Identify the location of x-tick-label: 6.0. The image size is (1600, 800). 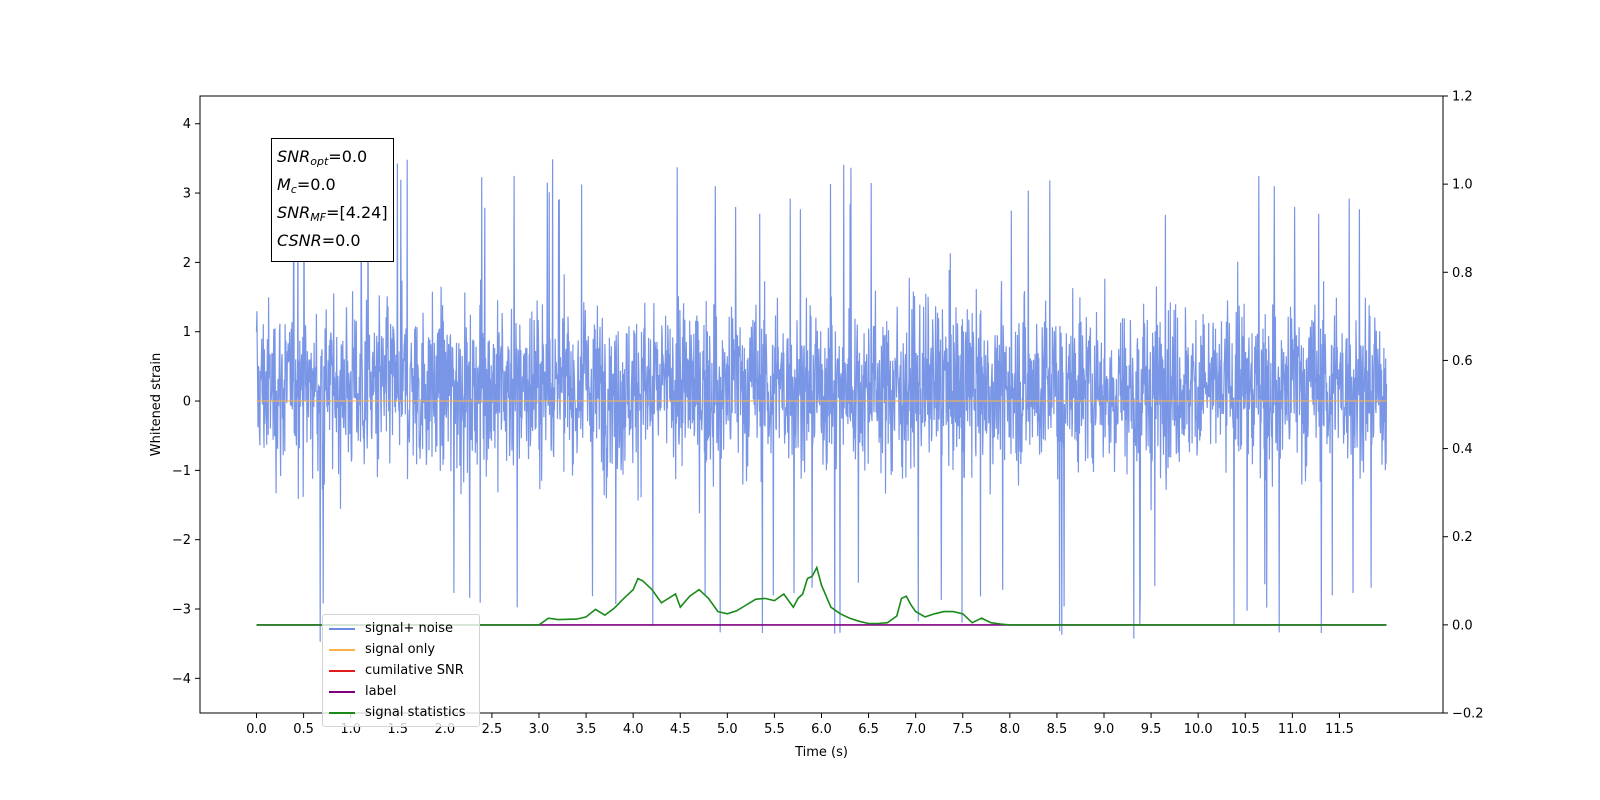
(821, 729).